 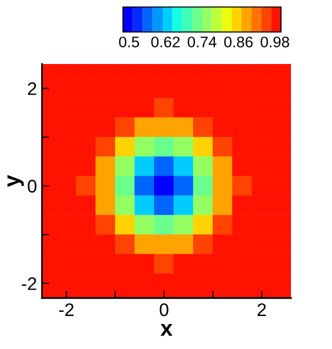 What do you see at coordinates (238, 42) in the screenshot?
I see `color-bar-label: 0.86` at bounding box center [238, 42].